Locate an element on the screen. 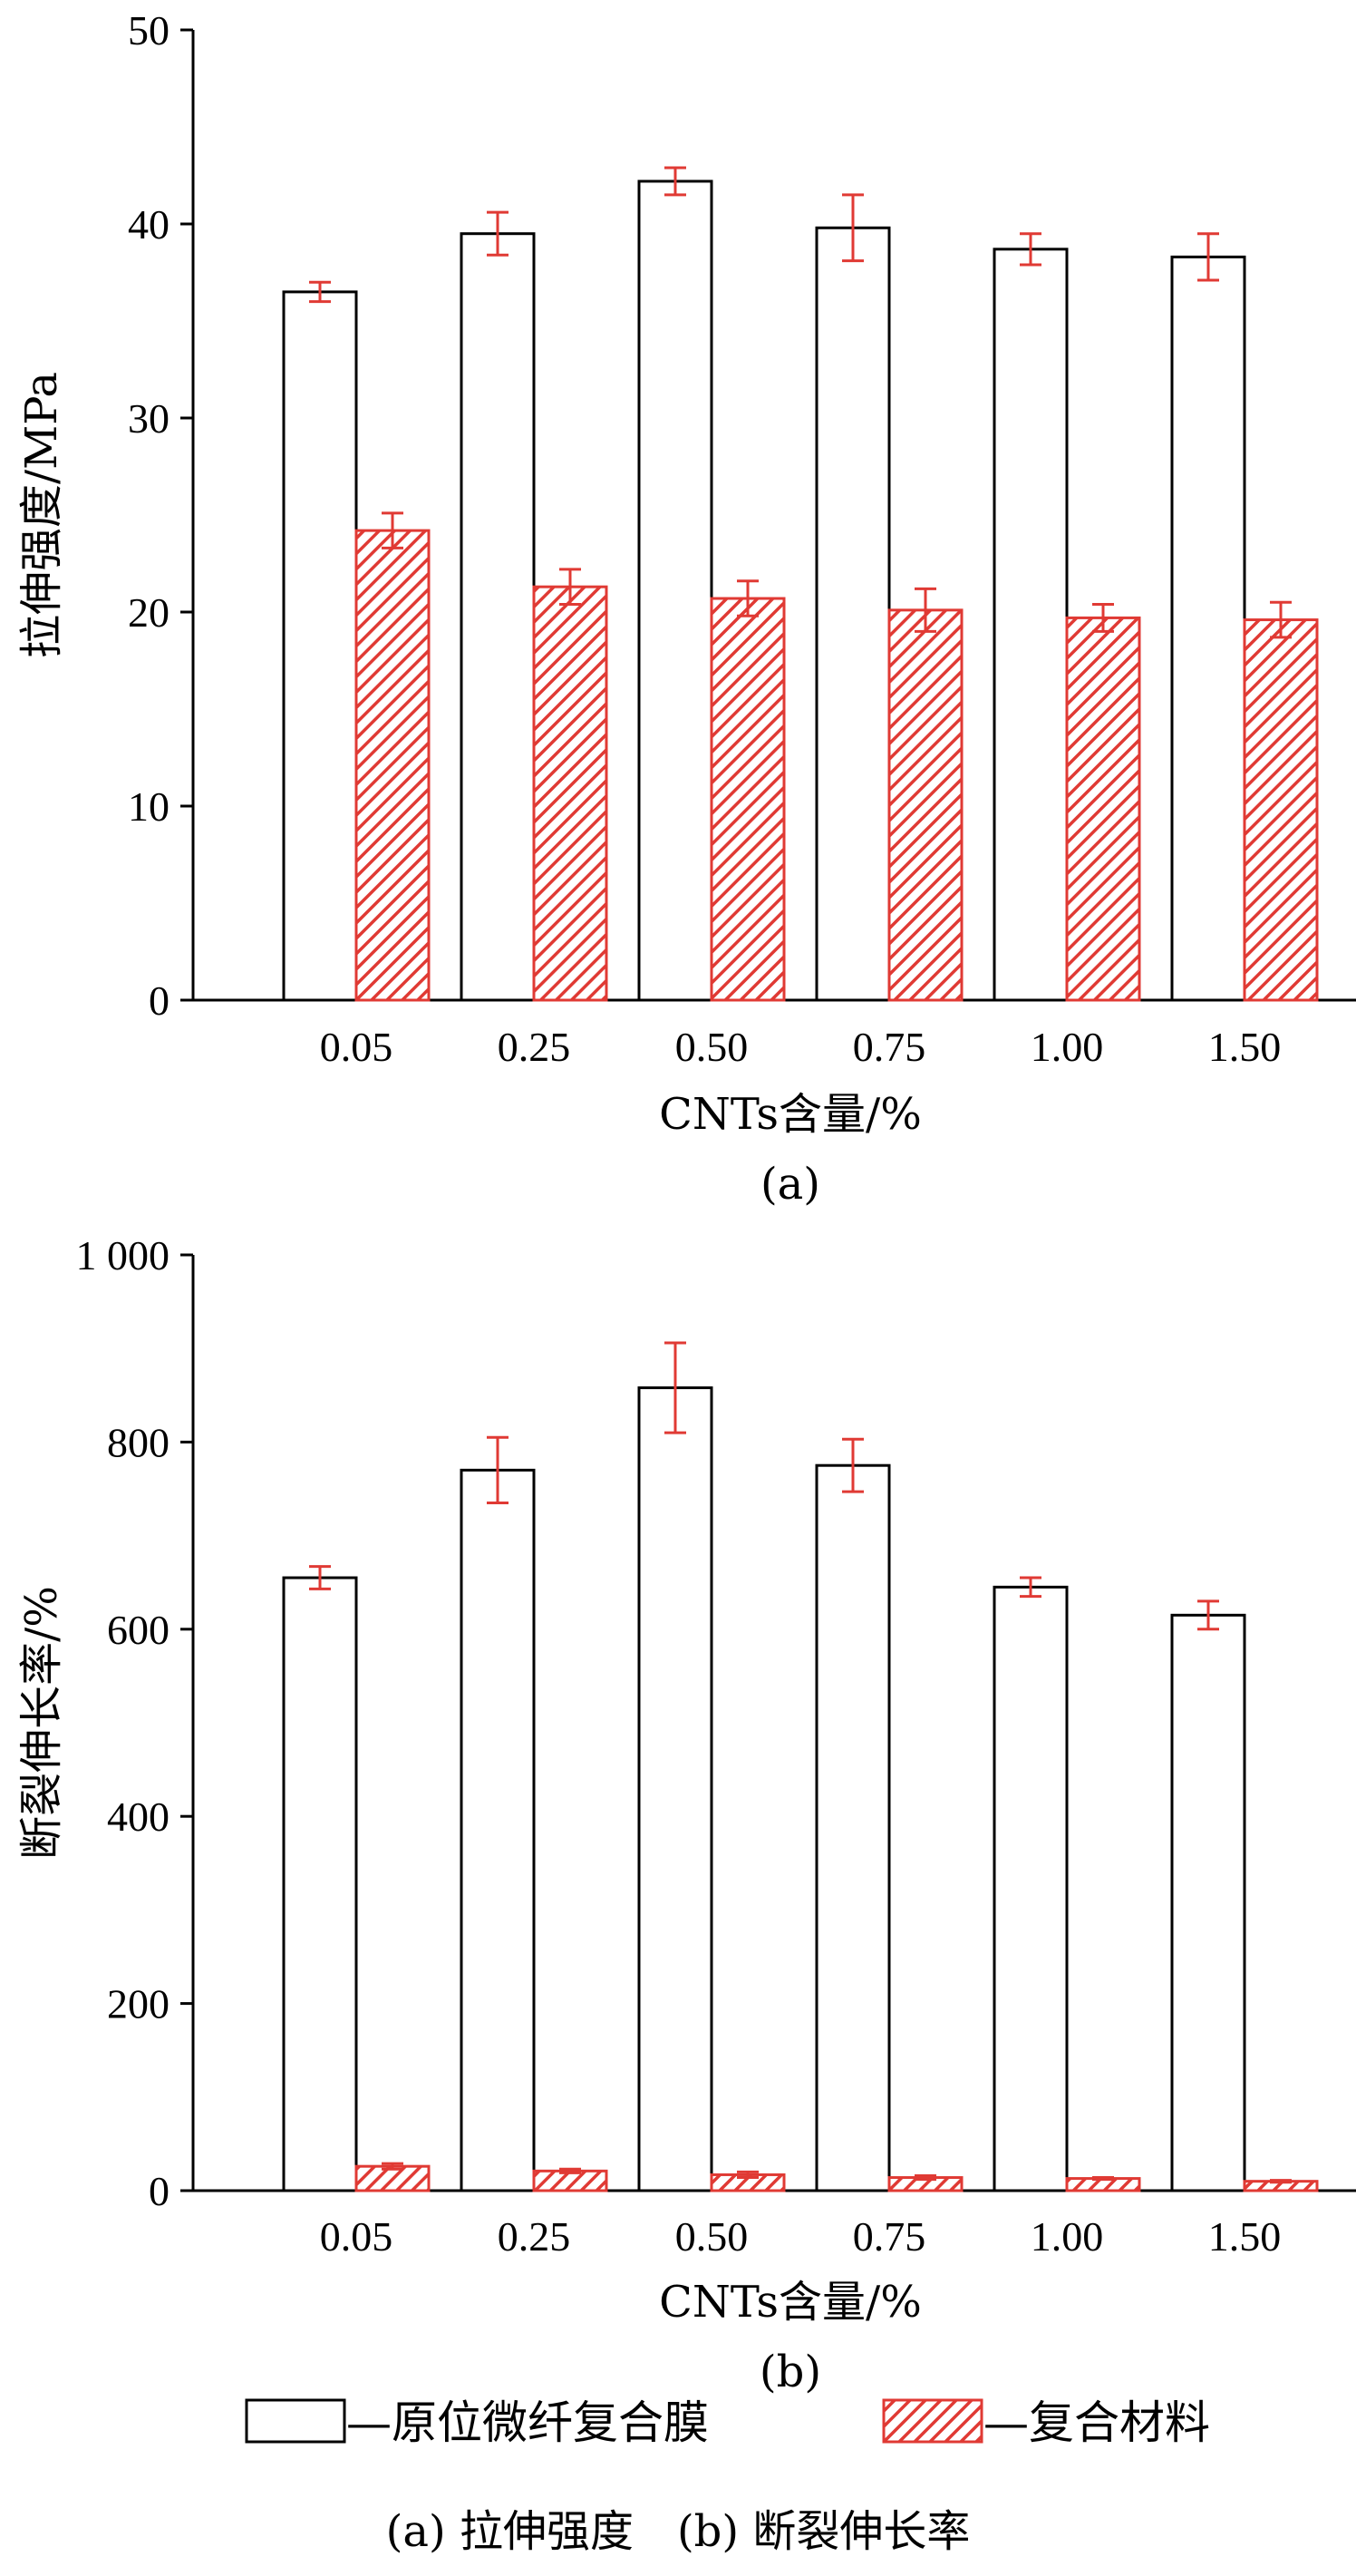 The image size is (1356, 2576). legend-label-film: —原位微纤复合膜 is located at coordinates (527, 2422).